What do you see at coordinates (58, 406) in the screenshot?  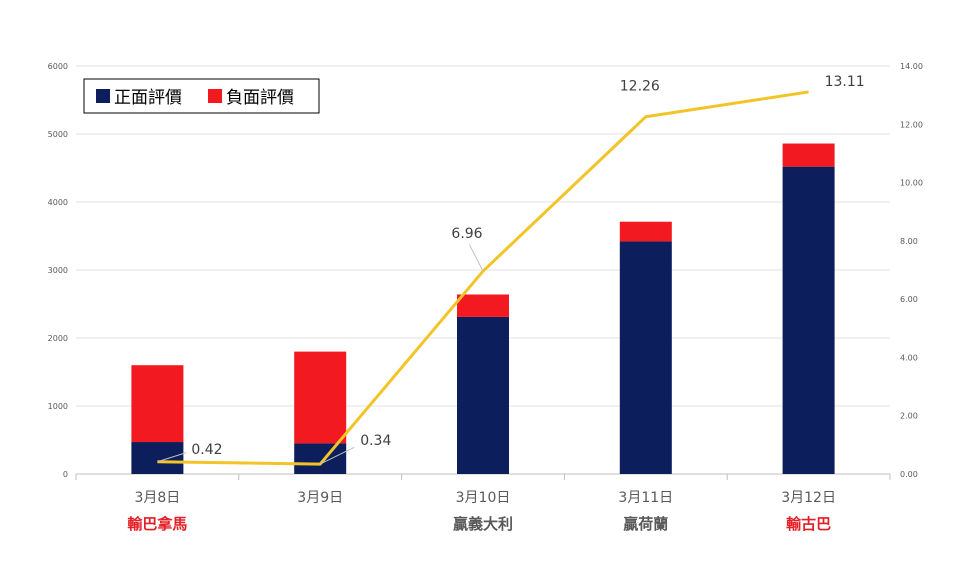 I see `left-tick-label: 1000` at bounding box center [58, 406].